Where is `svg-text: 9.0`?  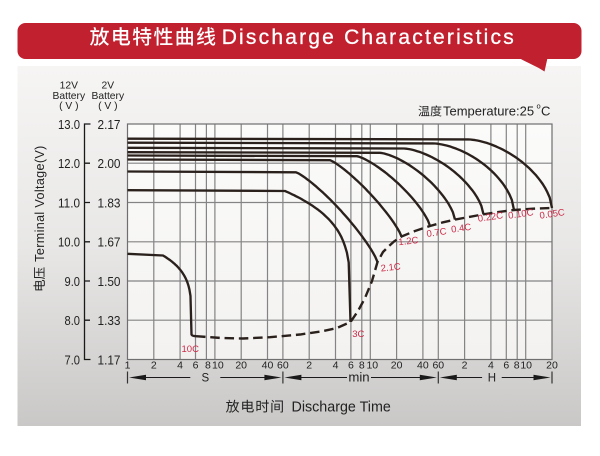
svg-text: 9.0 is located at coordinates (73, 282).